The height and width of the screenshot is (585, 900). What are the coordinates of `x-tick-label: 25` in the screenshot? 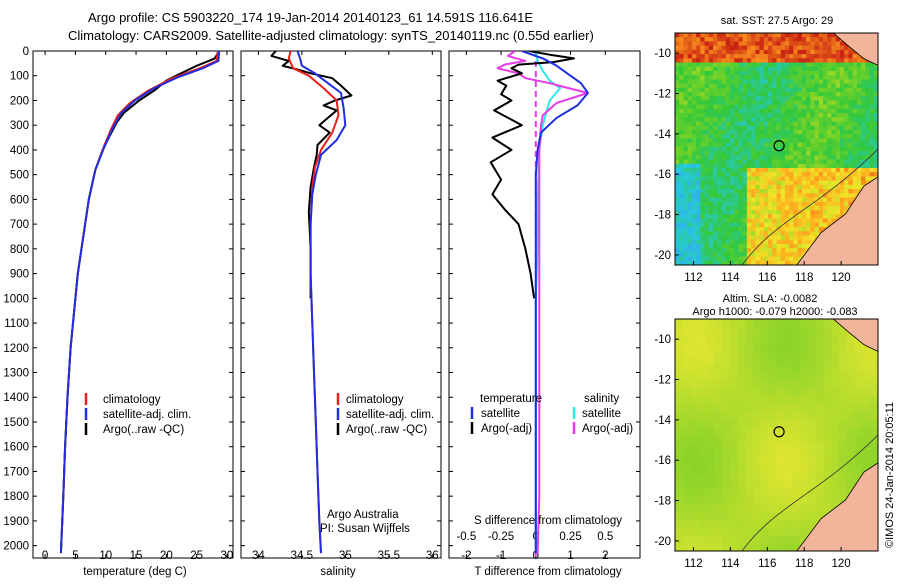 It's located at (196, 556).